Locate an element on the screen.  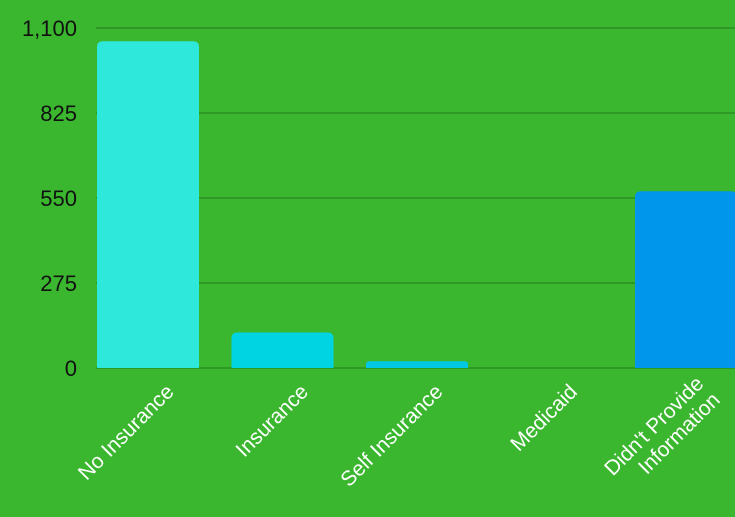
y-tick-label: 825 is located at coordinates (58, 113).